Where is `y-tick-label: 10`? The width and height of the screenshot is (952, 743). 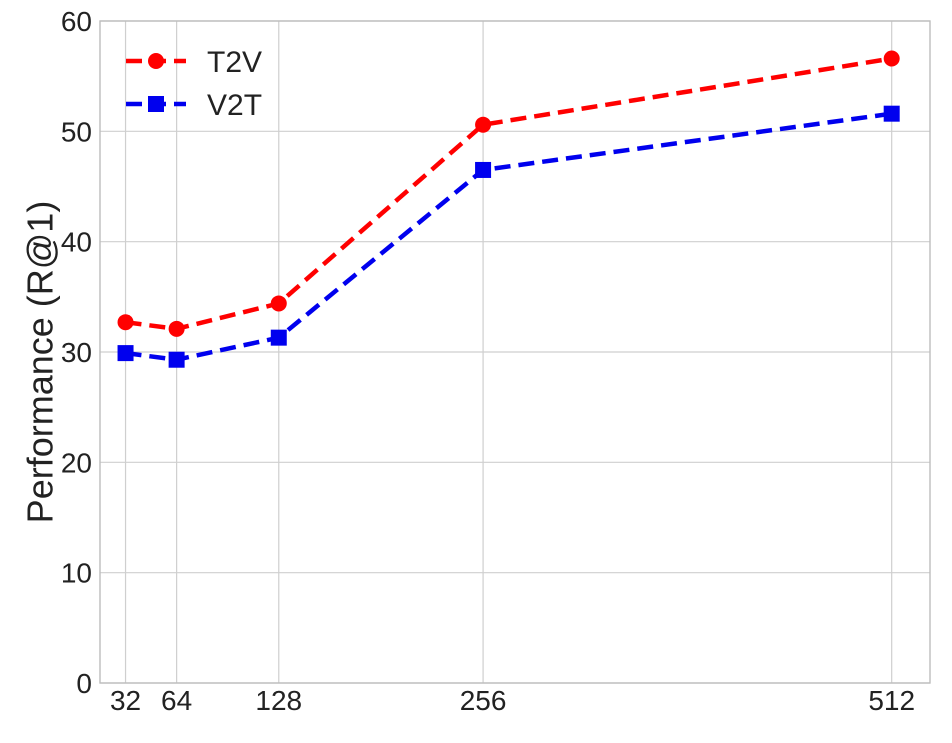 y-tick-label: 10 is located at coordinates (76, 573).